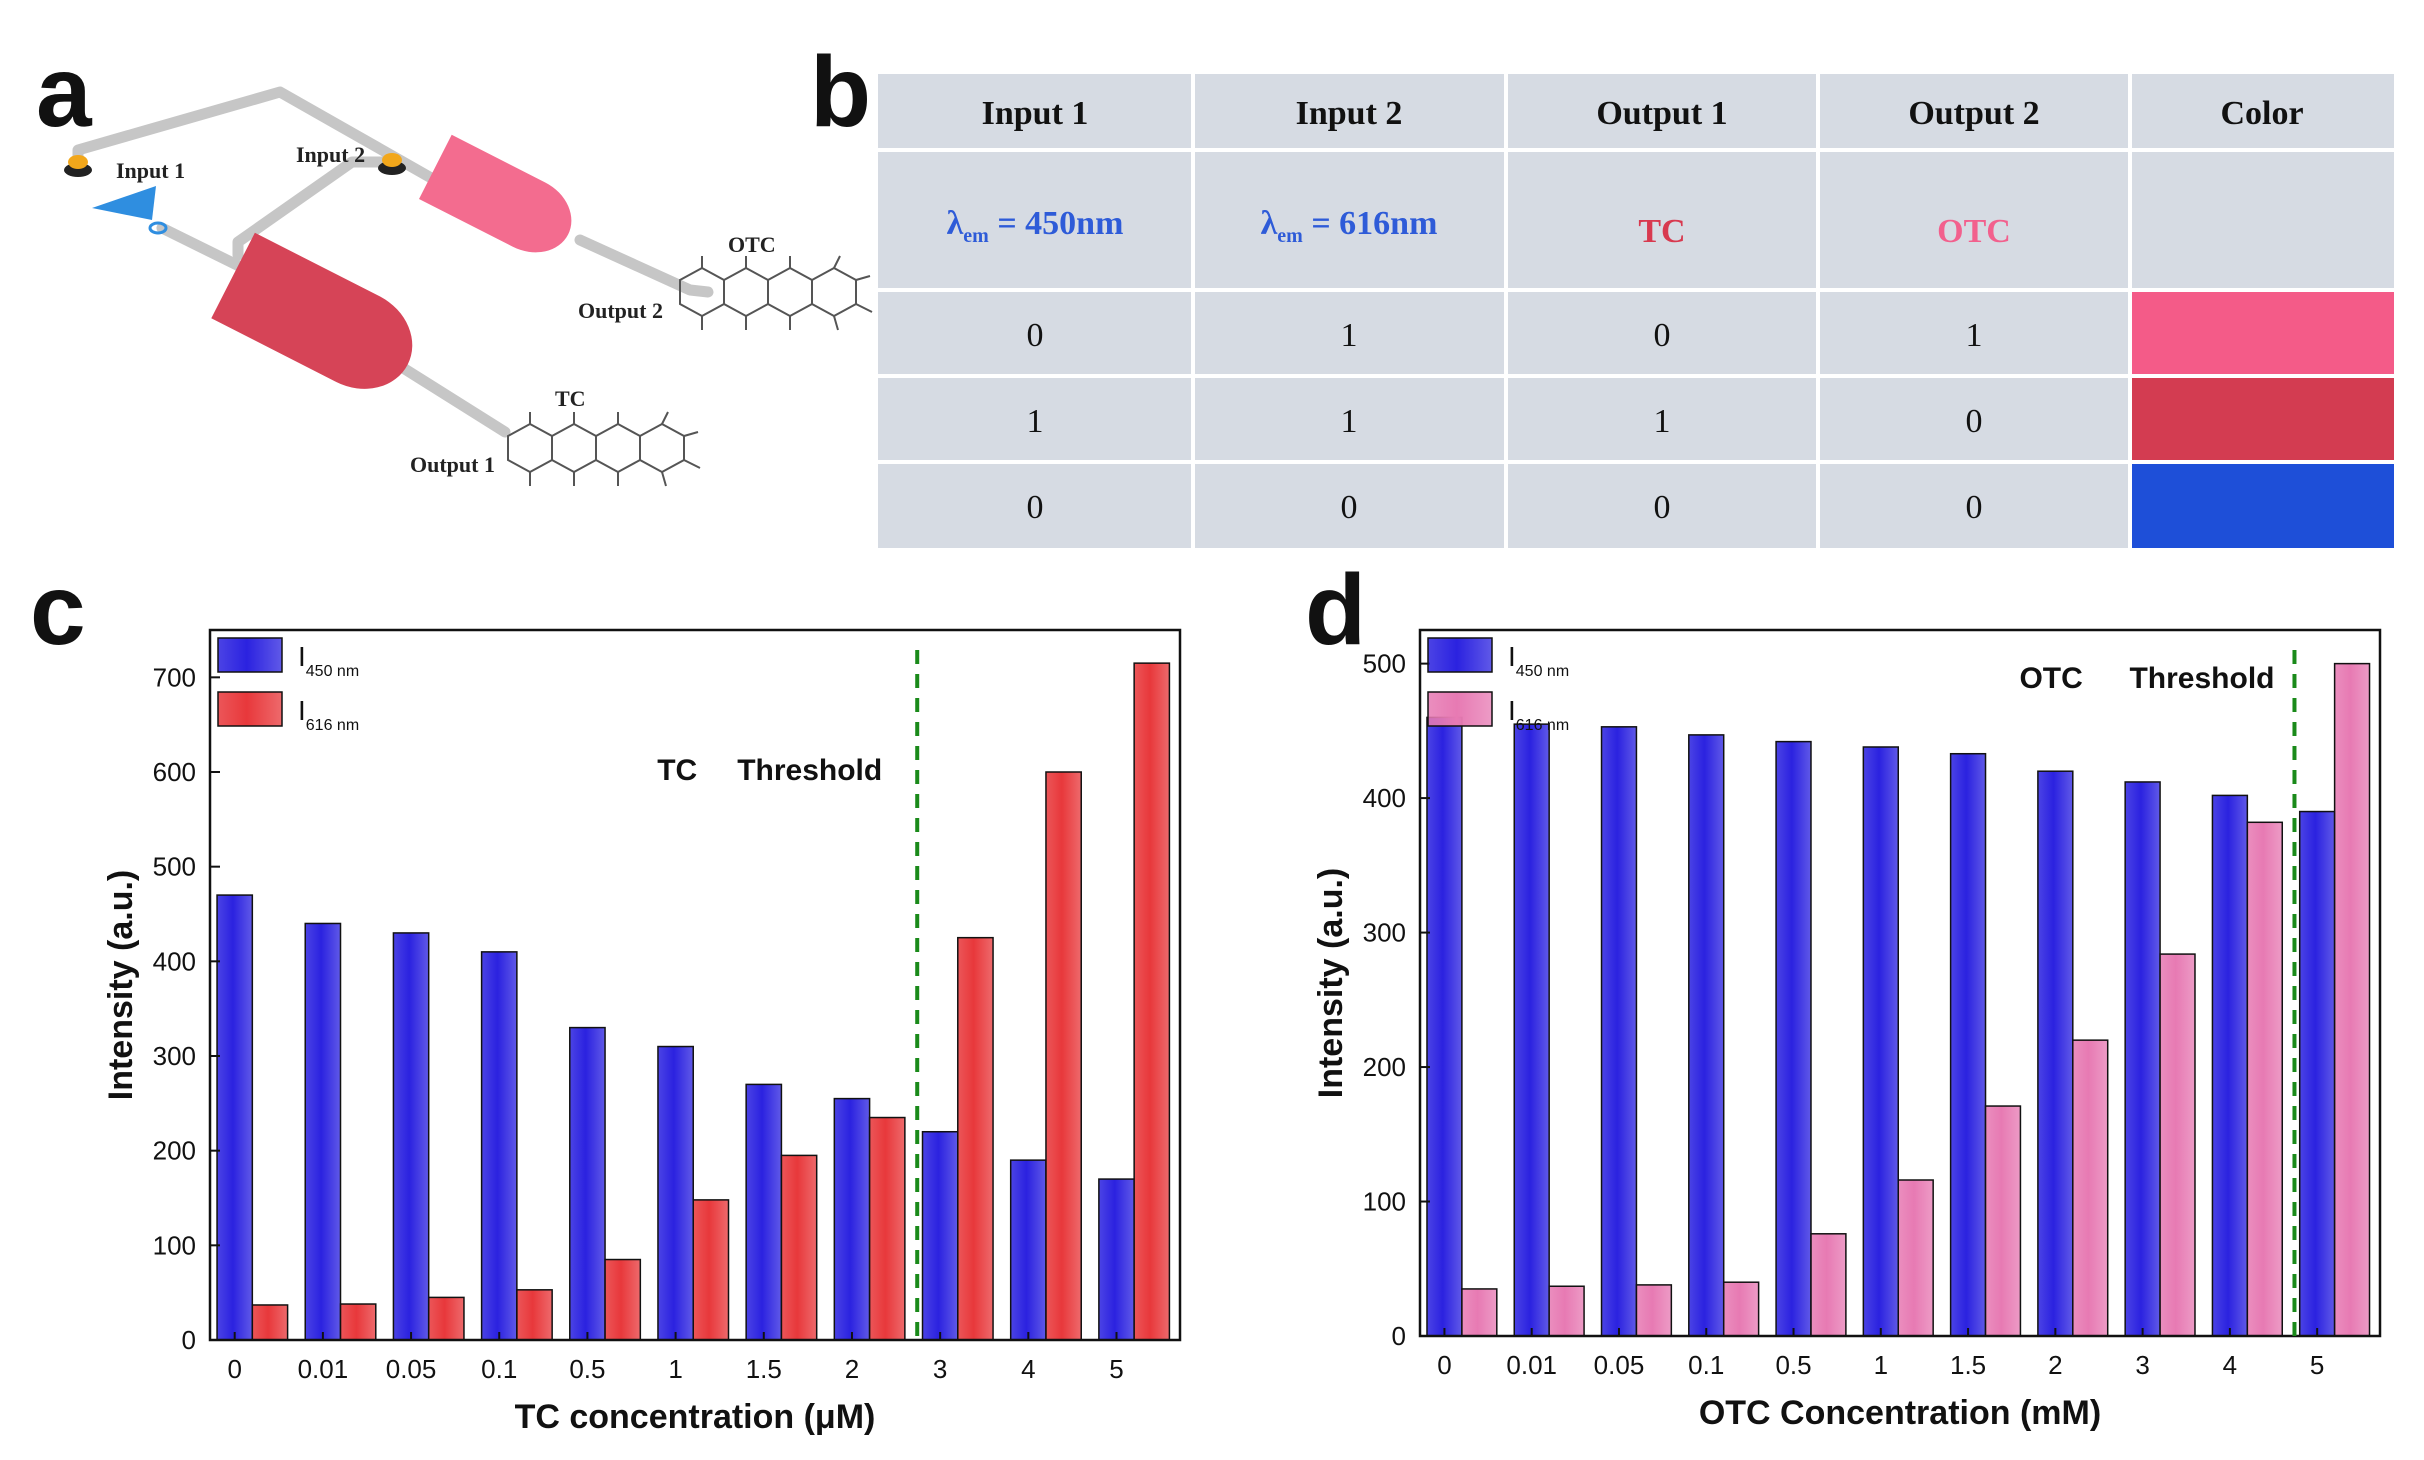  I want to click on xtick-label-d-8: 3, so click(2142, 1365).